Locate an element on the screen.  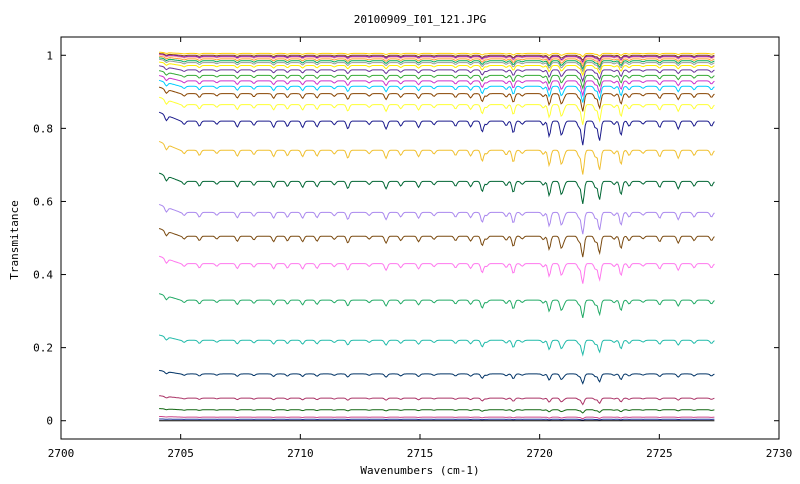
y-tick-label: 0.4 is located at coordinates (43, 275).